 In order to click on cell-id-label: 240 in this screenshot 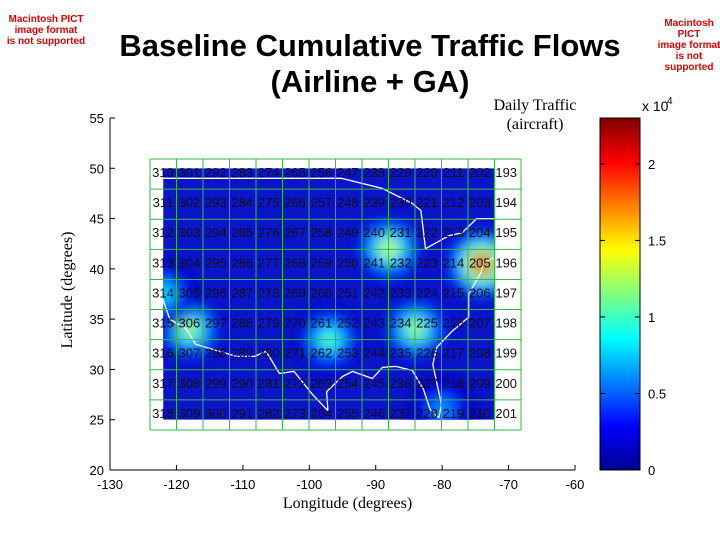, I will do `click(374, 232)`.